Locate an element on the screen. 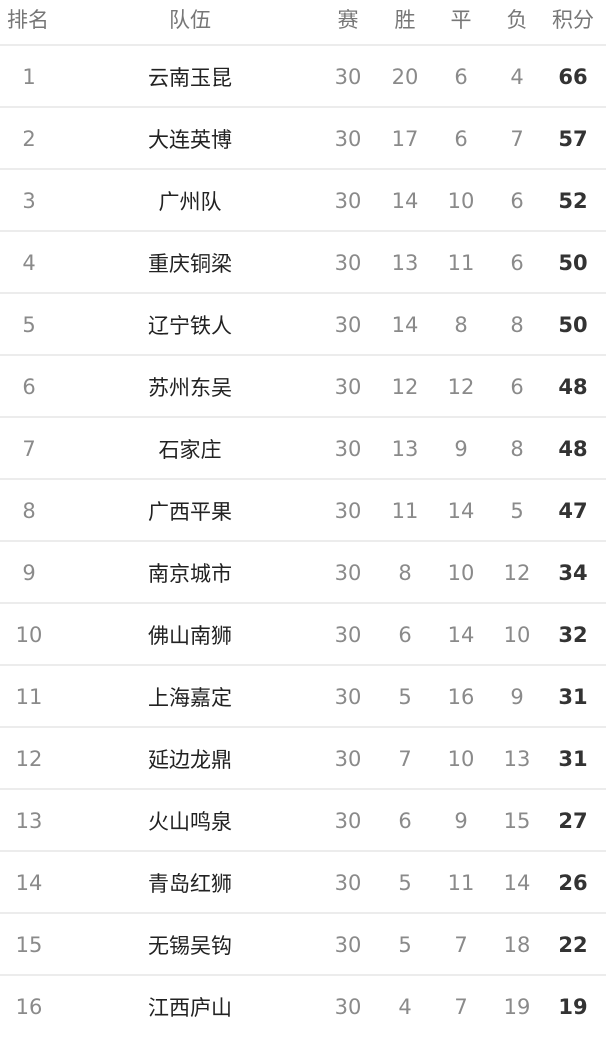 The image size is (616, 1038). table-row: 6 苏州东吴 30 12 12 6 48 is located at coordinates (303, 387).